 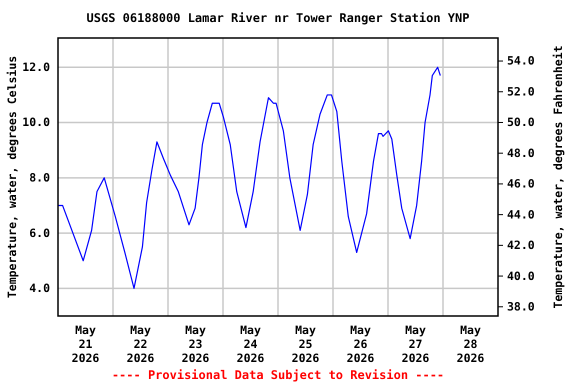 I want to click on y-tick-label: 8.0, so click(x=39, y=177).